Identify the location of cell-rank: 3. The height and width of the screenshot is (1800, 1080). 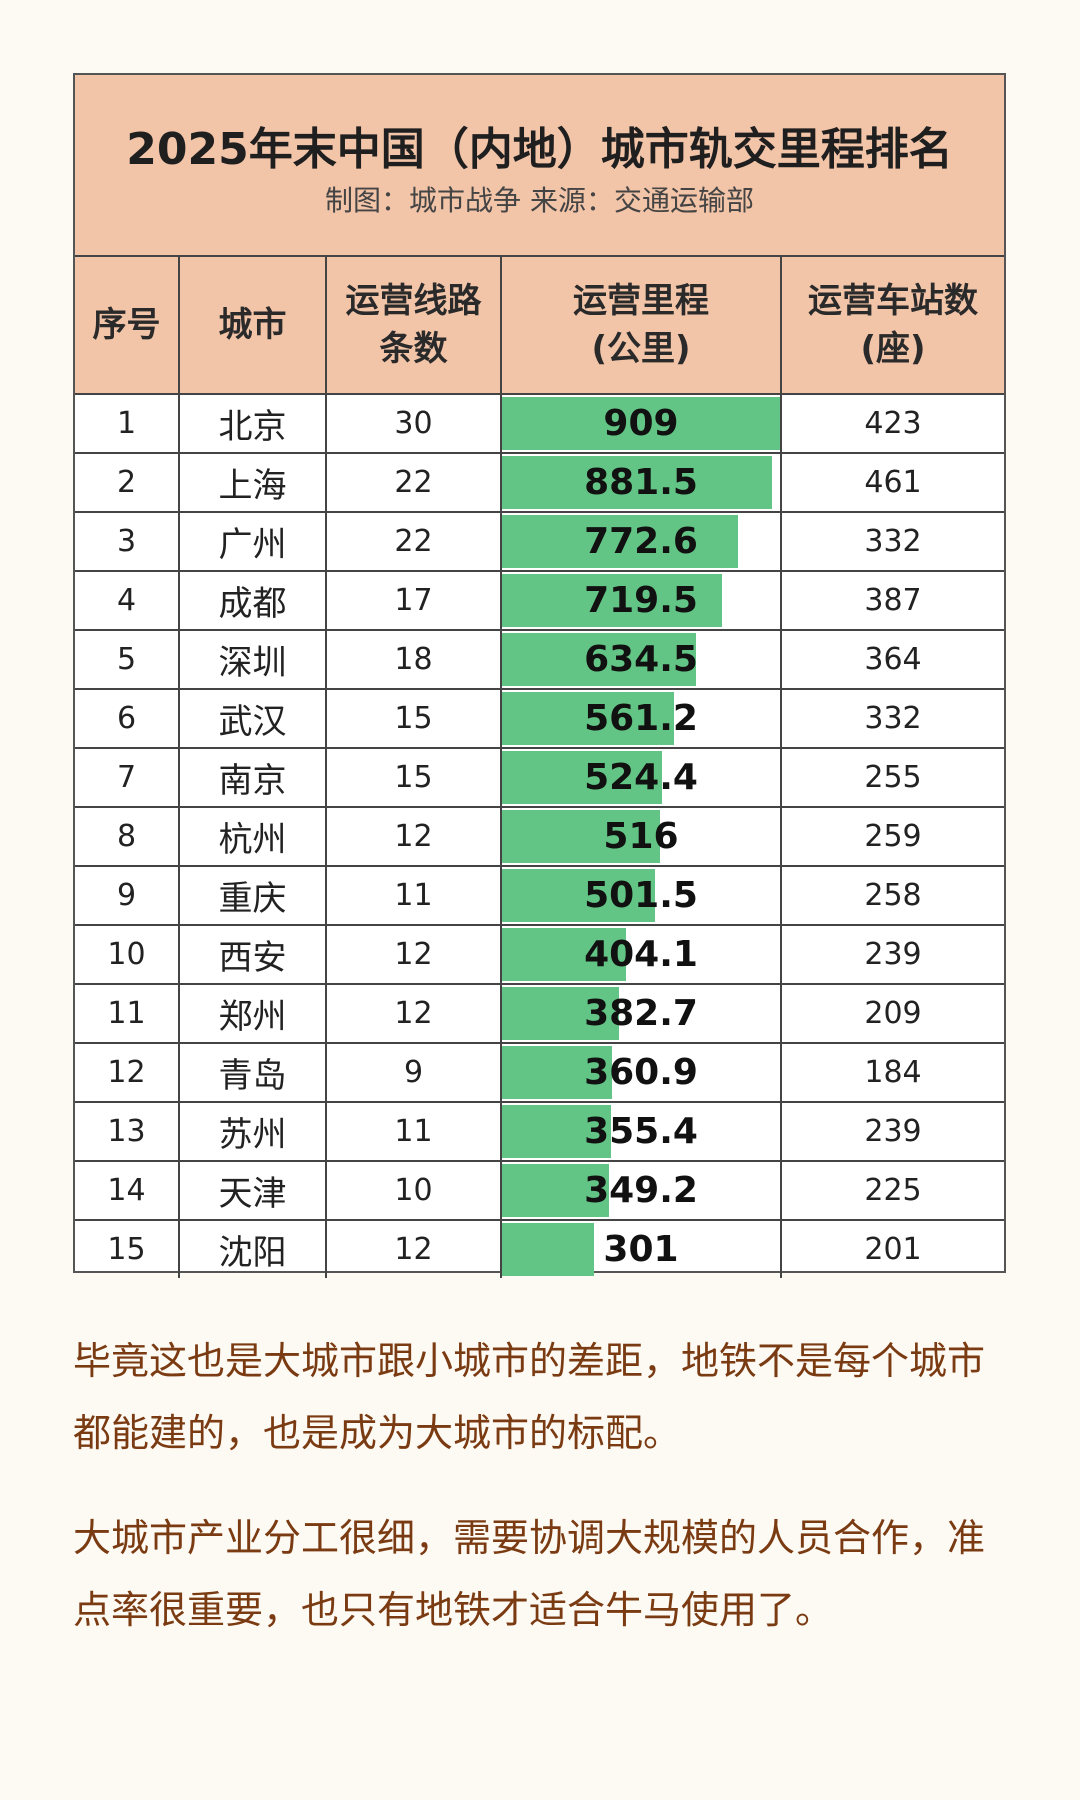
(127, 541).